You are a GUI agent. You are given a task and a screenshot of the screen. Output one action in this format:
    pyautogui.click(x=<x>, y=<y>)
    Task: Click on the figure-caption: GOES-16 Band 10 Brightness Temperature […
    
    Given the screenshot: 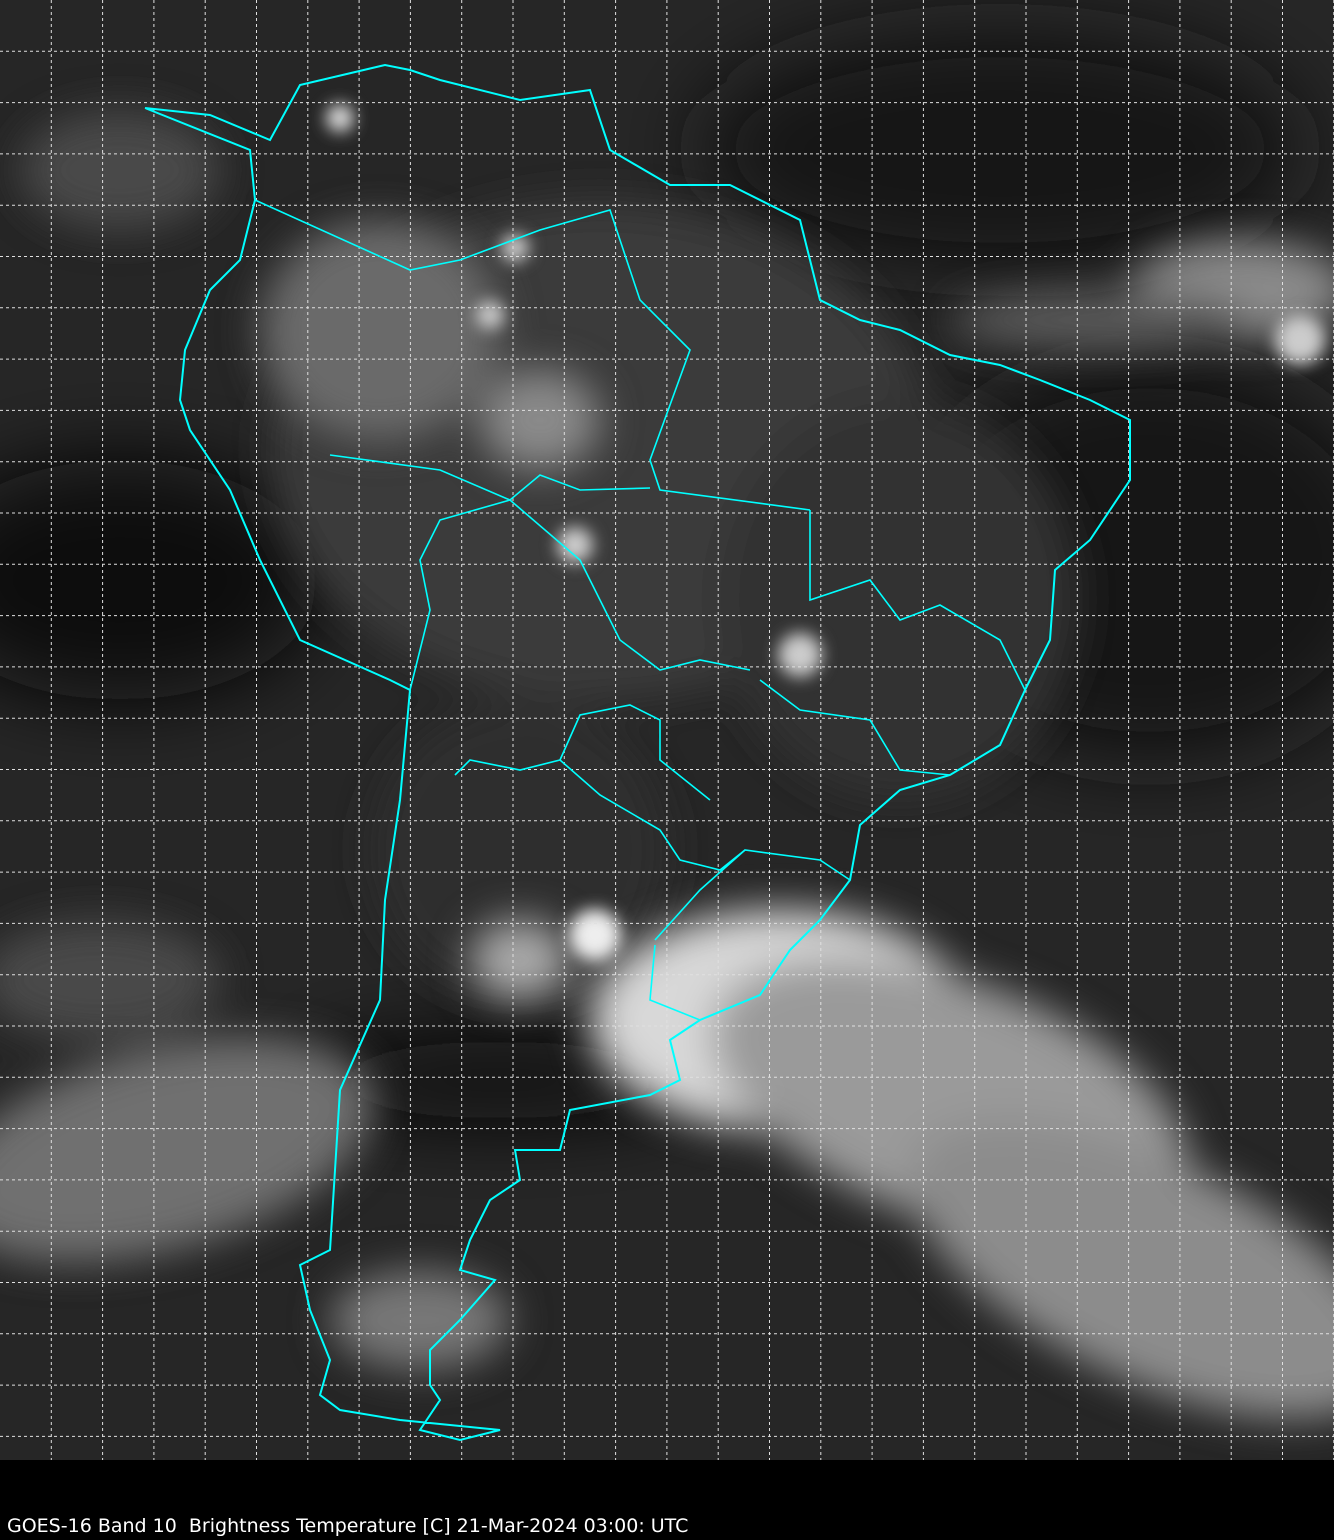 What is the action you would take?
    pyautogui.click(x=348, y=1526)
    